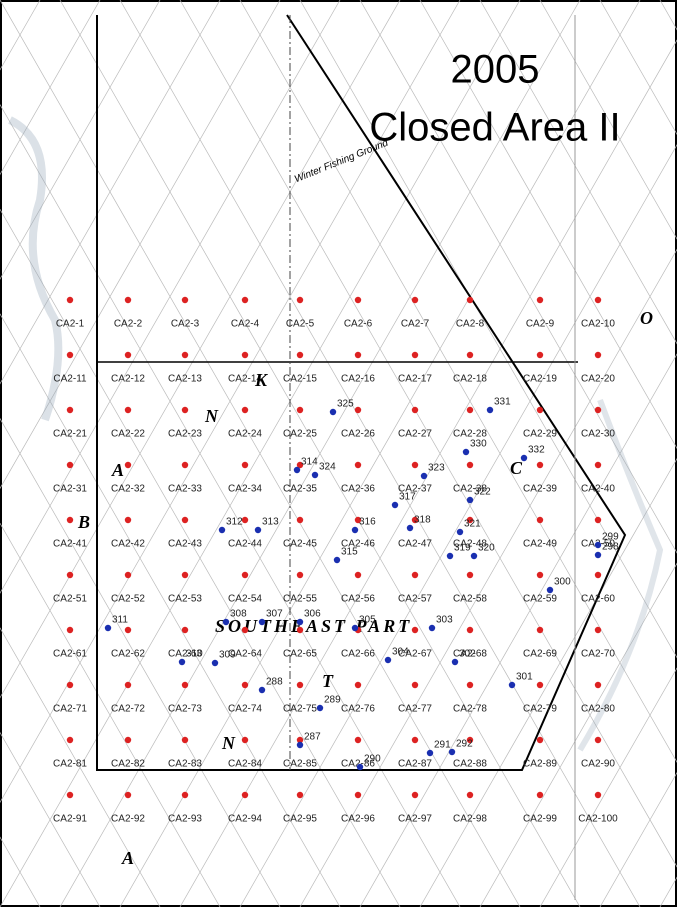 Image resolution: width=677 pixels, height=907 pixels. I want to click on station-label: CA2-76, so click(358, 709).